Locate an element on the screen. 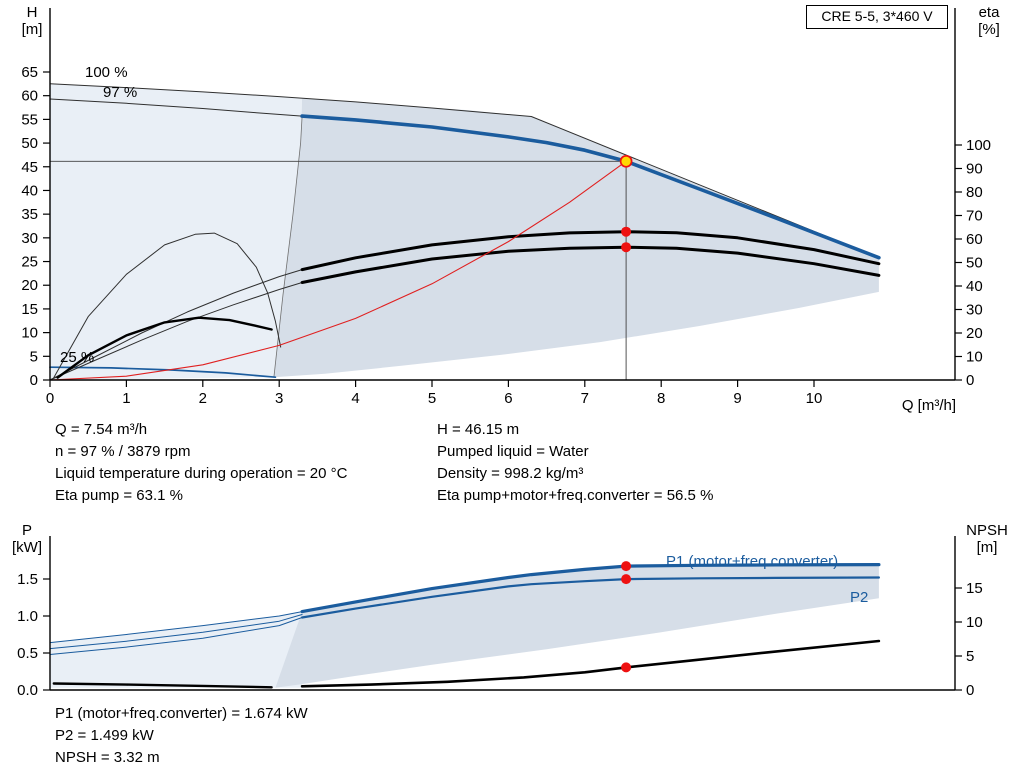  svg-text: 65 is located at coordinates (29, 72).